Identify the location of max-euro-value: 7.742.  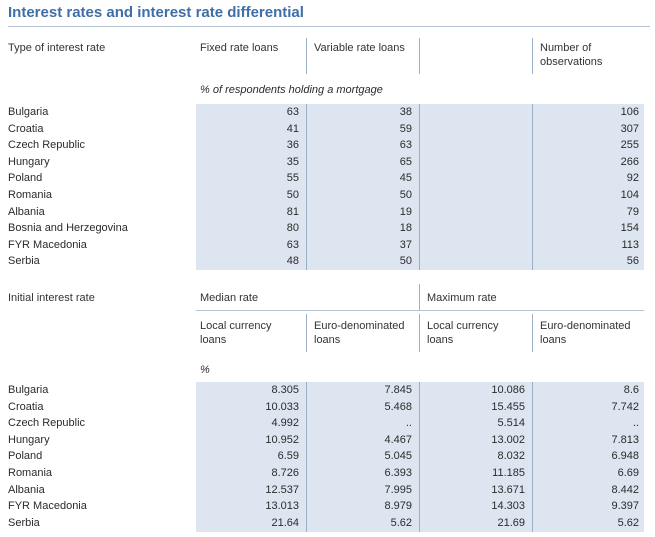
(625, 406).